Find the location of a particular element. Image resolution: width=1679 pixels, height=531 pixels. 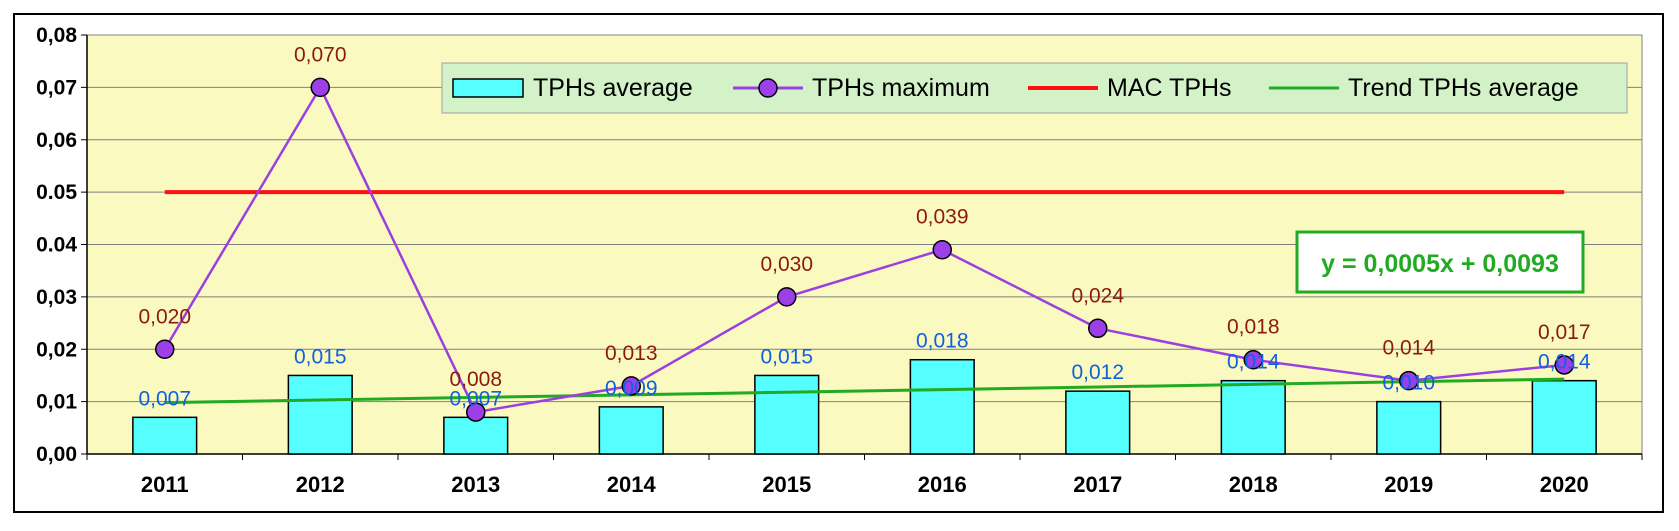

max-value-label: 0,013 is located at coordinates (631, 353).